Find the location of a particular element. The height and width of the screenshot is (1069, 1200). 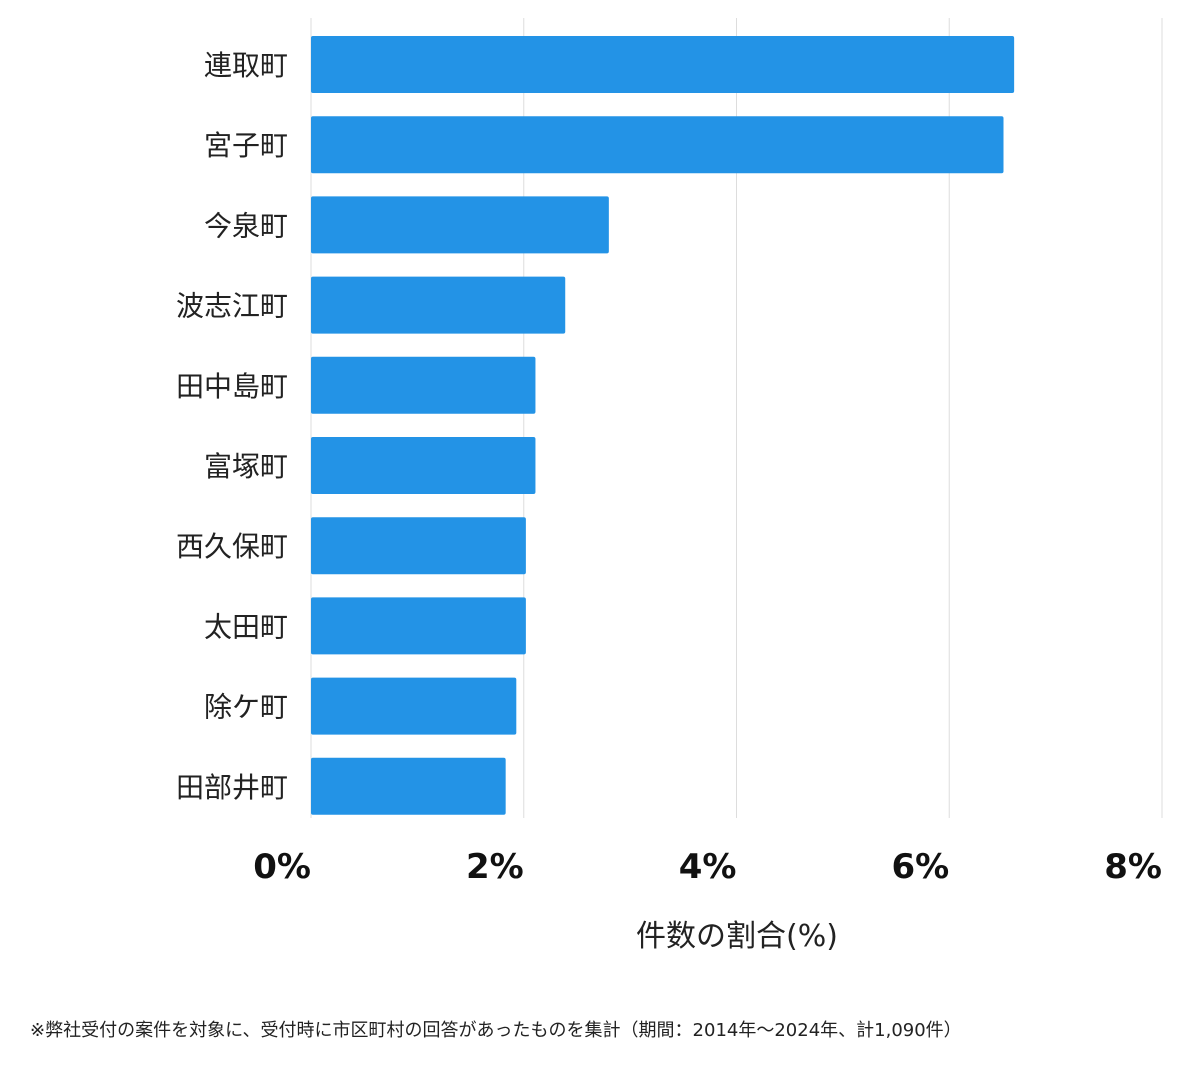

category-label: 田部井町 is located at coordinates (232, 787).